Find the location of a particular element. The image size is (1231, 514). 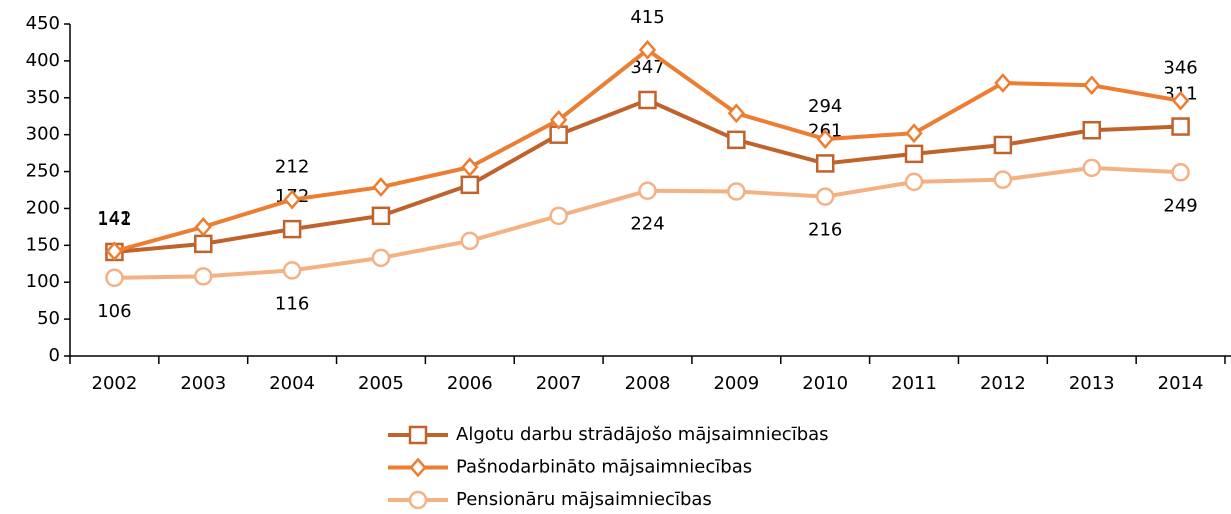

x-tick-label: 2005 is located at coordinates (381, 383).